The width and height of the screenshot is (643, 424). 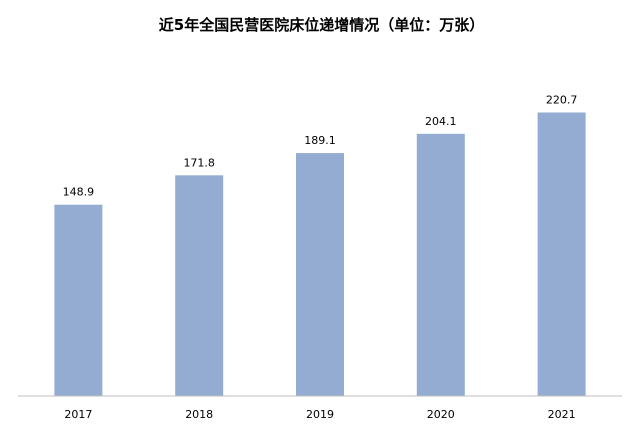 I want to click on x-tick-label-2020: 2020, so click(x=441, y=414).